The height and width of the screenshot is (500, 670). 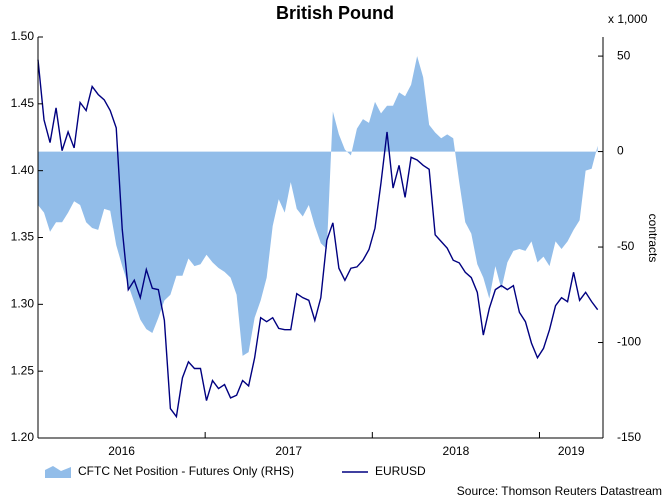 I want to click on legend-label: CFTC Net Position - Futures Only (RHS), so click(x=186, y=471).